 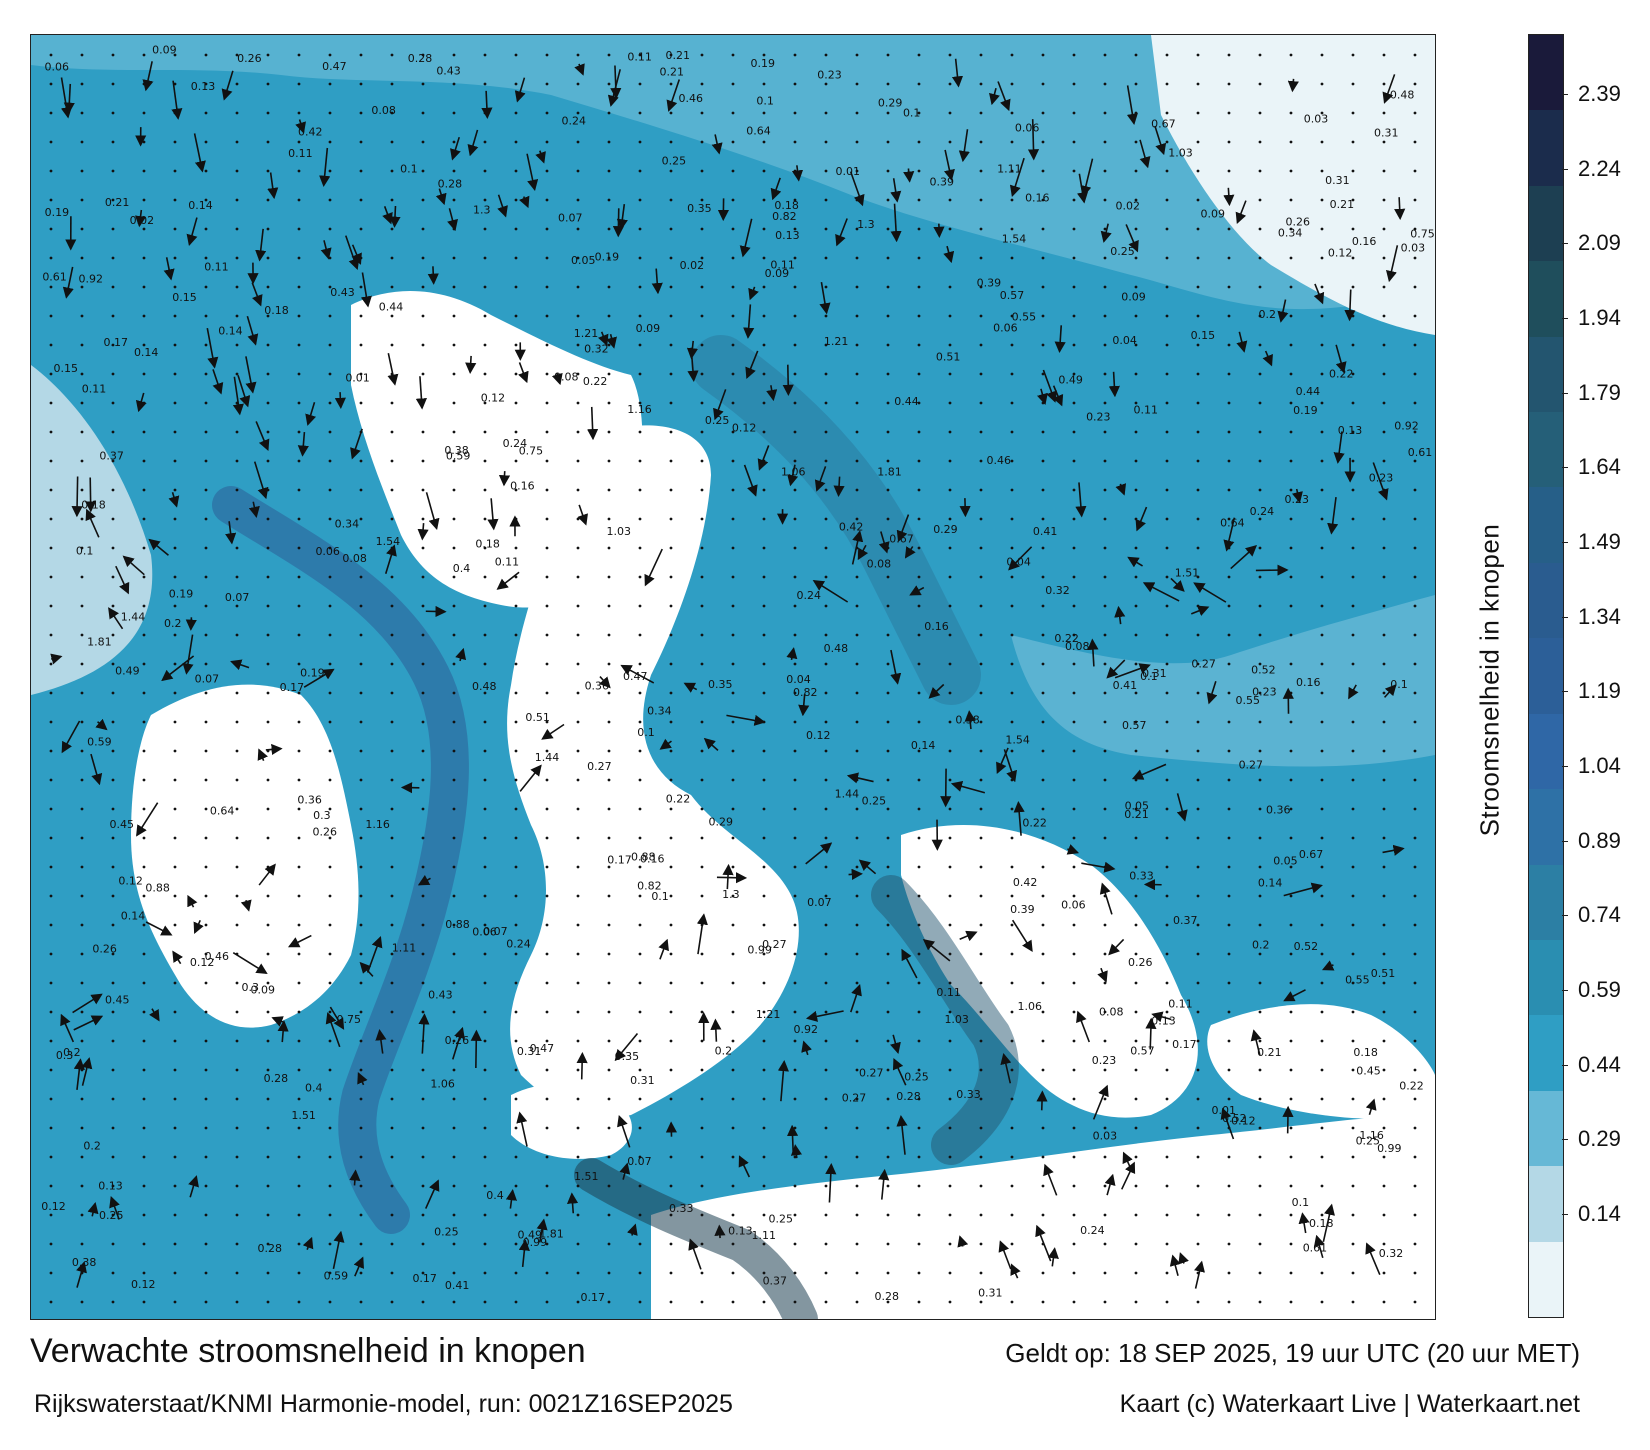 I want to click on velocity-label: 0.49, so click(x=1070, y=379).